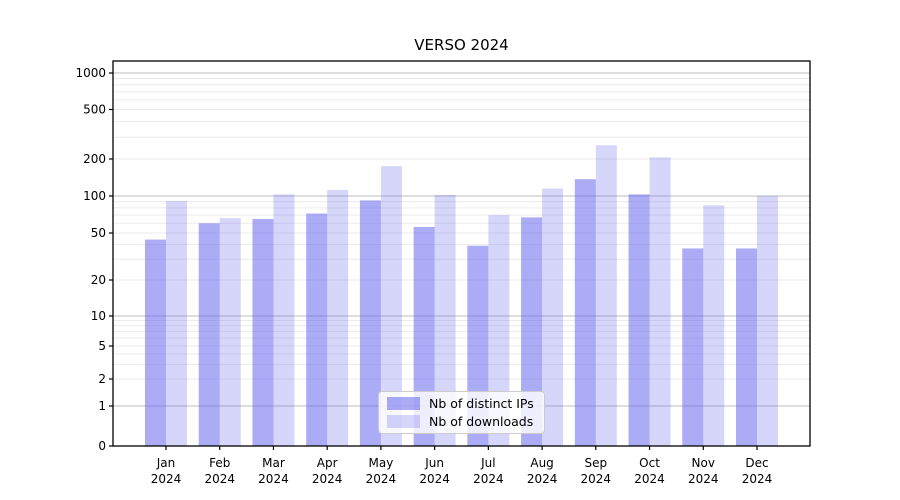  Describe the element at coordinates (90, 73) in the screenshot. I see `y-tick-label: 1000` at that location.